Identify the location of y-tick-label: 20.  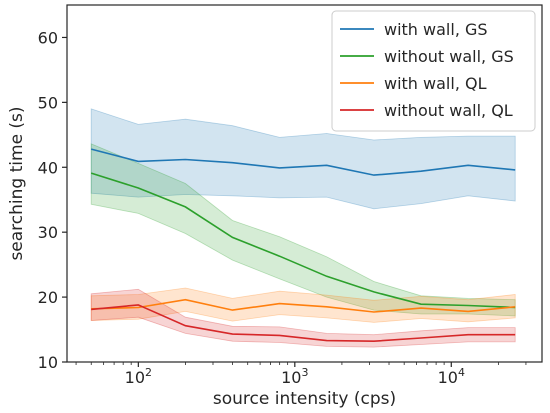
(48, 297).